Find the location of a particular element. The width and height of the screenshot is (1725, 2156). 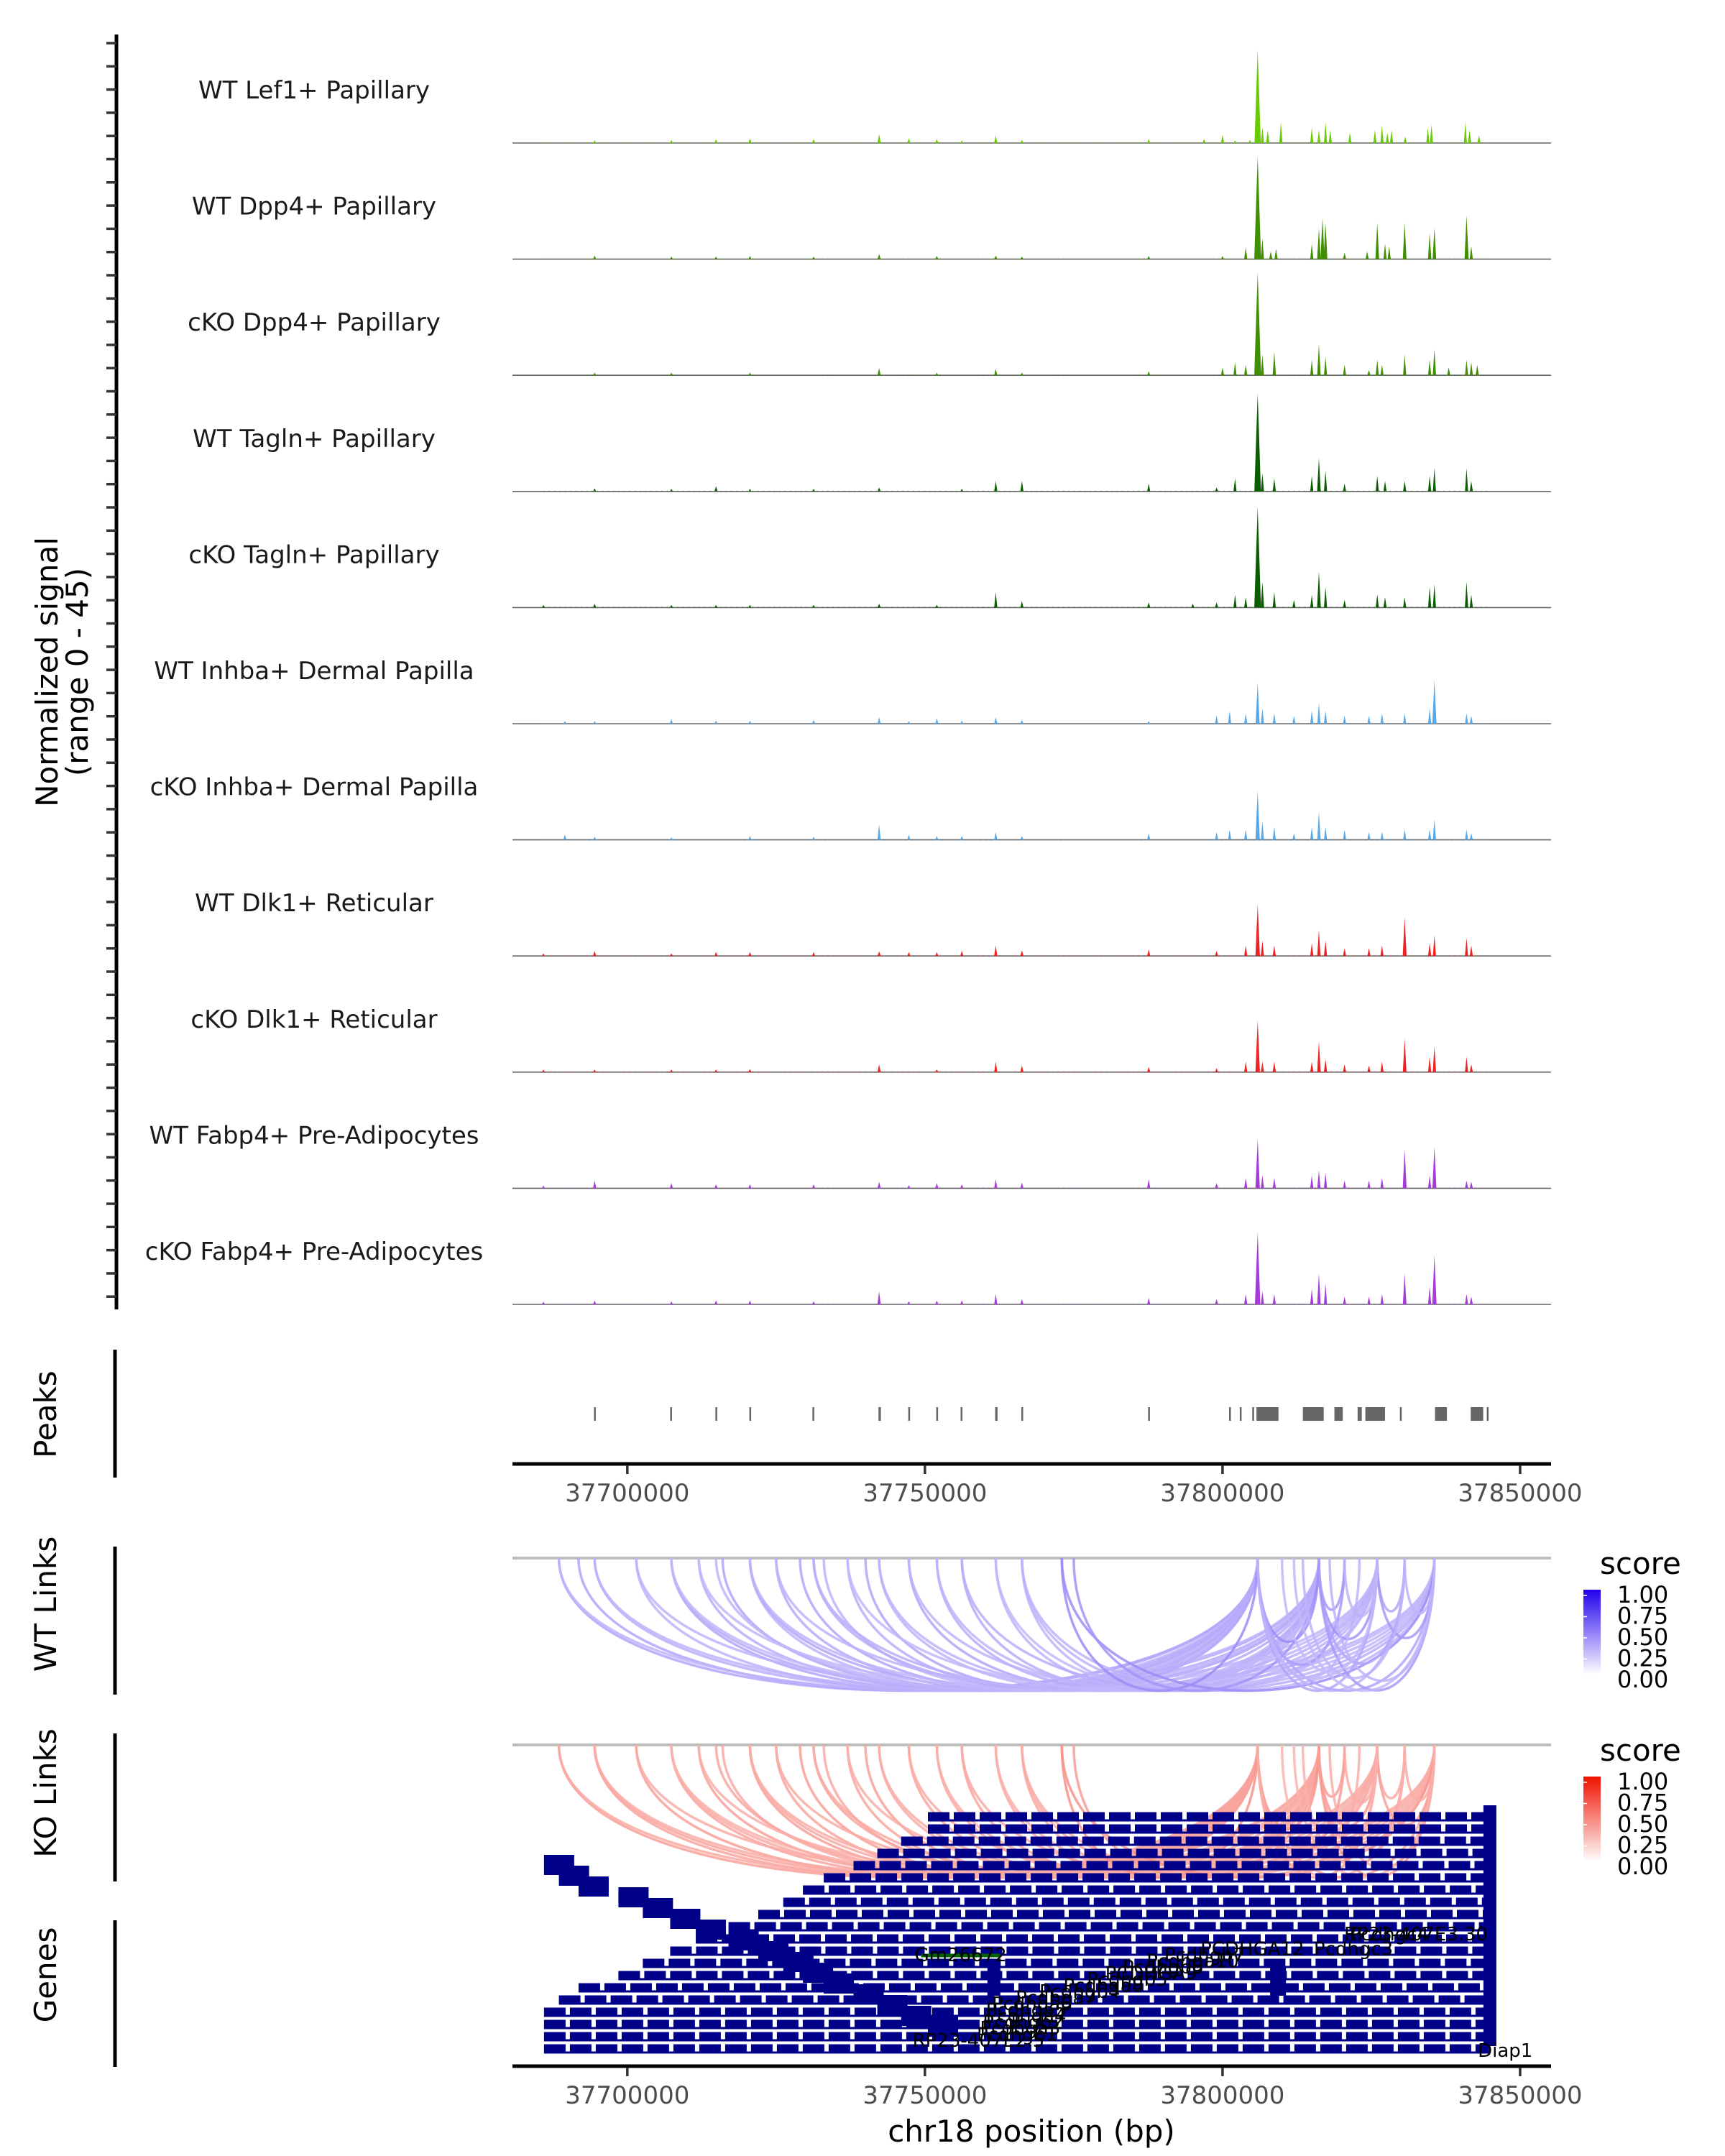

signal-floor is located at coordinates (1015, 375).